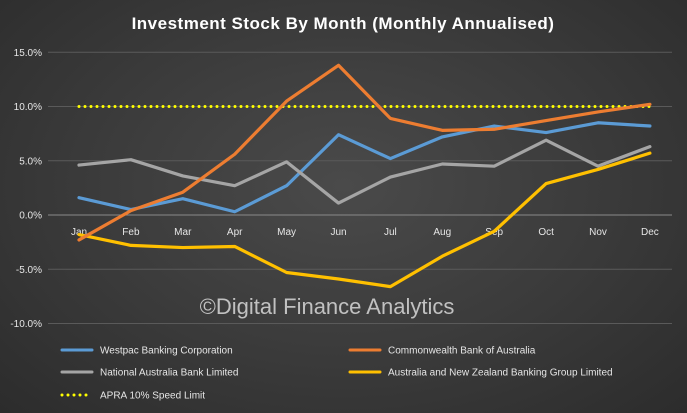 This screenshot has height=413, width=687. Describe the element at coordinates (364, 171) in the screenshot. I see `series-line` at that location.